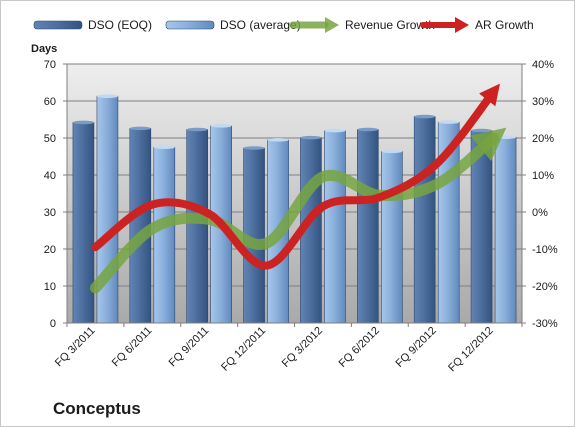 The height and width of the screenshot is (427, 575). Describe the element at coordinates (75, 347) in the screenshot. I see `x-tick-label: FQ 3/2011` at that location.